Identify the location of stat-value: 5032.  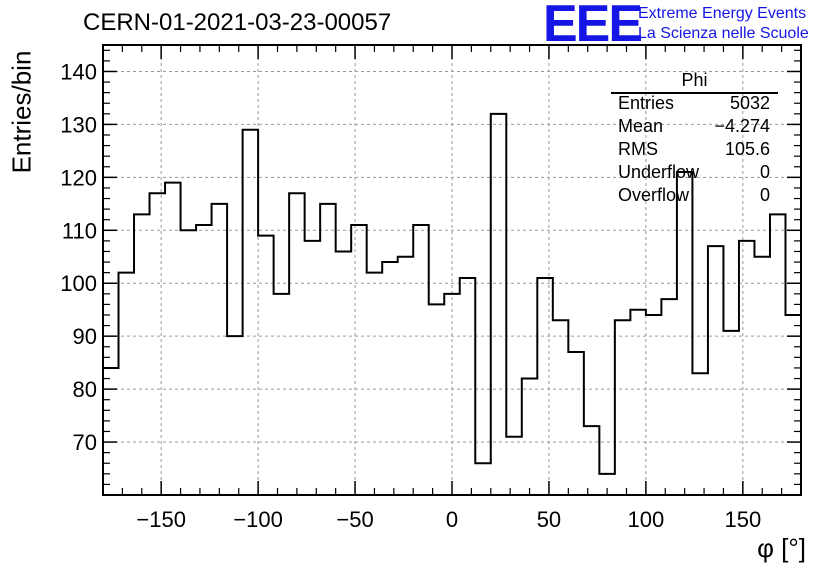
(749, 103).